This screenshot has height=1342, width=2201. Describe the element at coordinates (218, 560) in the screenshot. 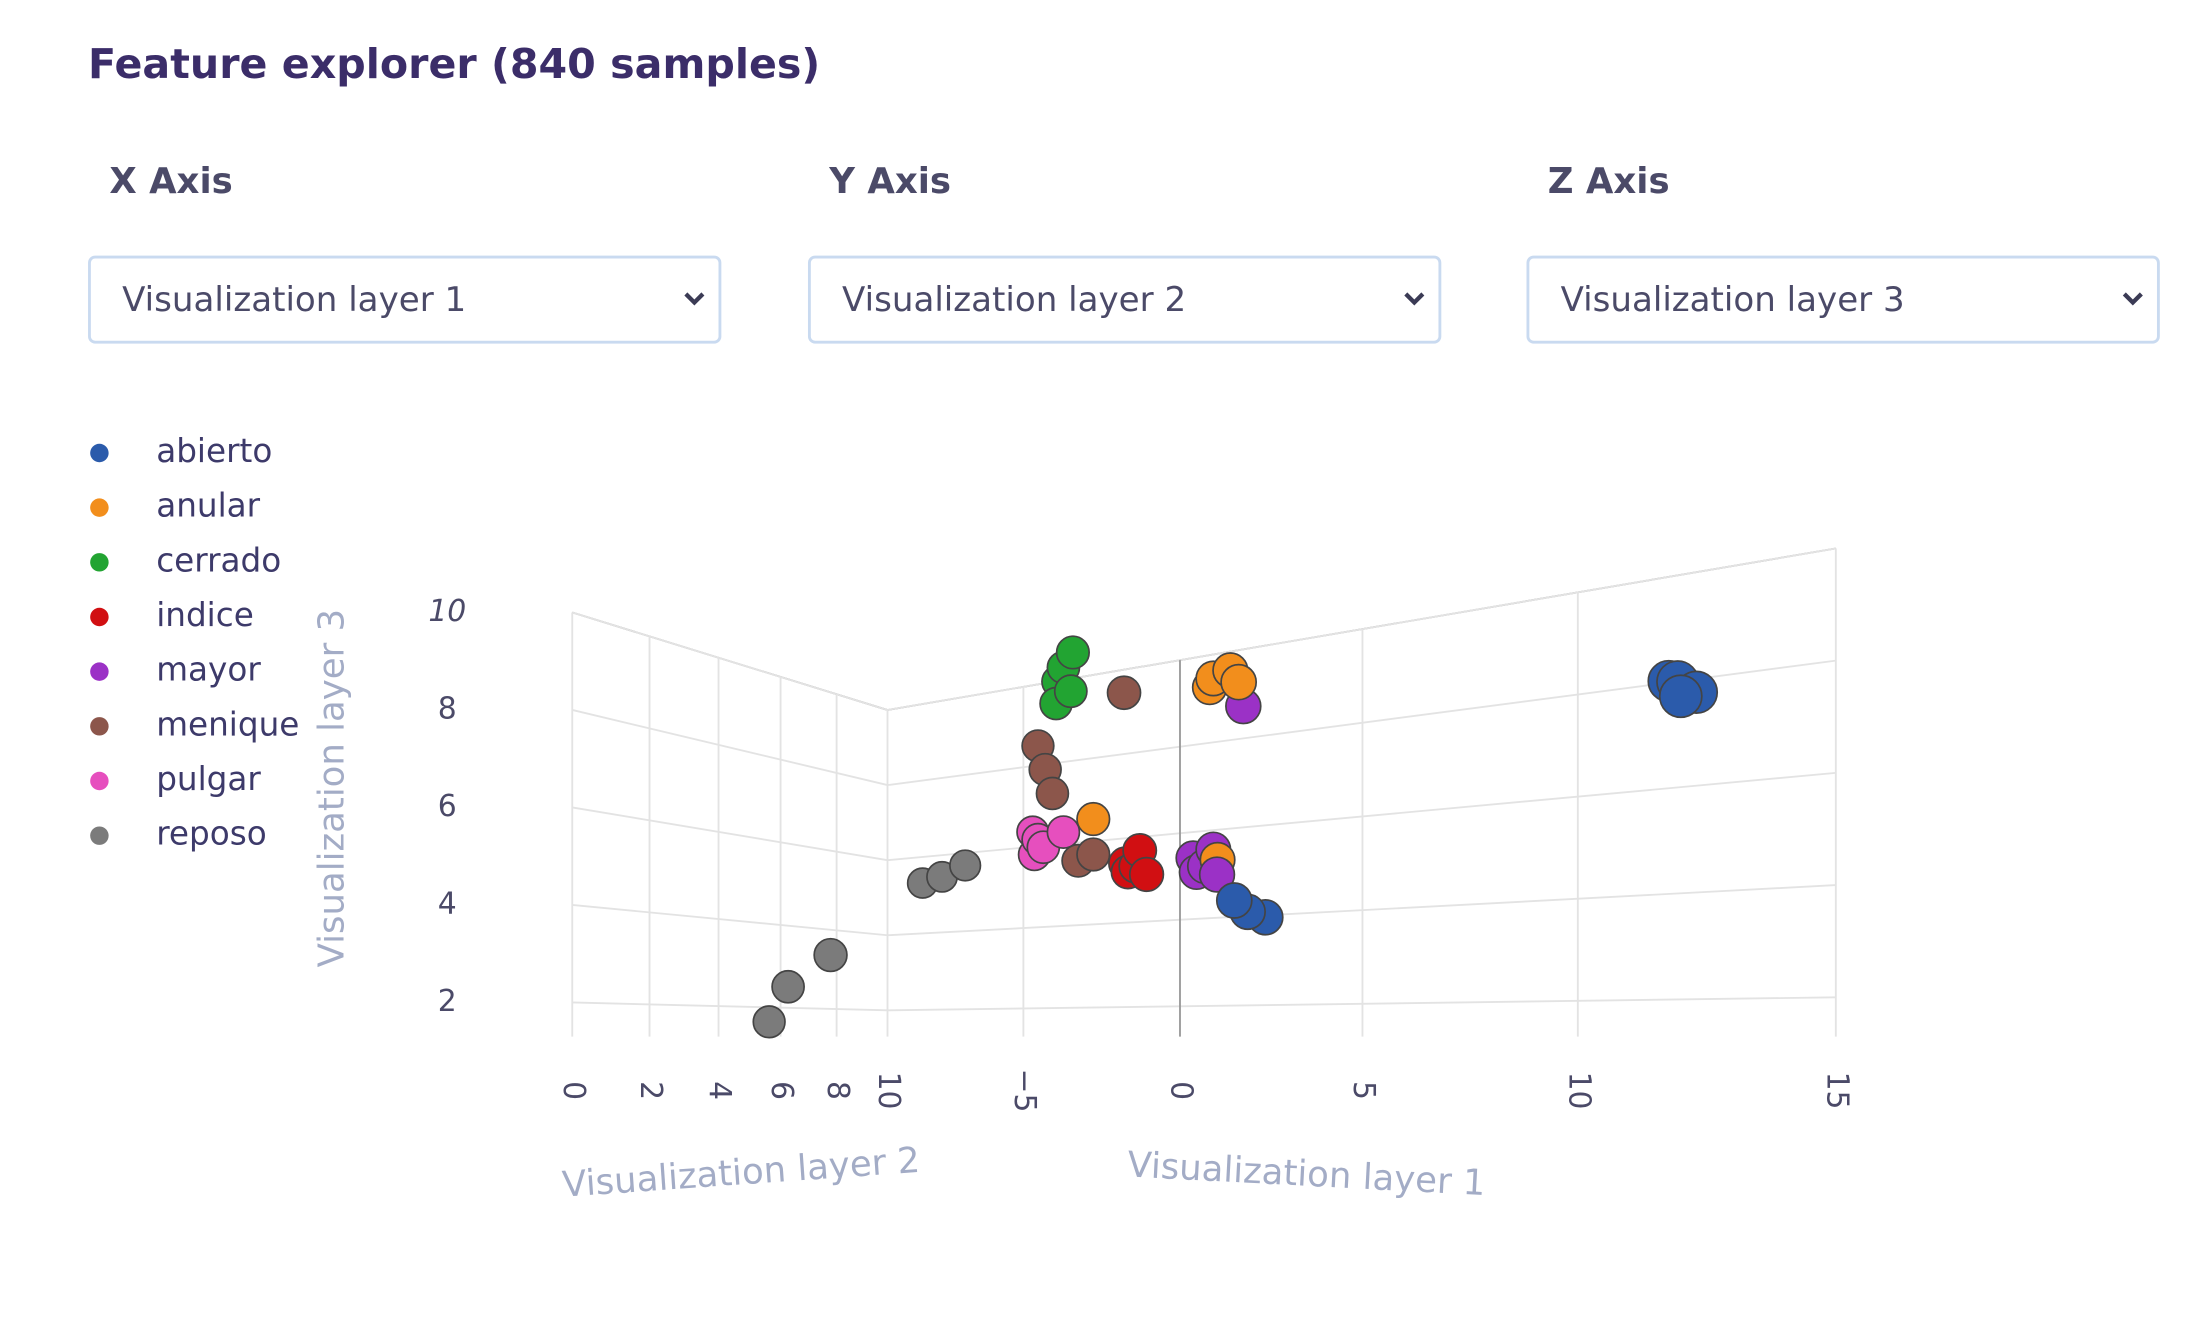

I see `legend-label: cerrado` at that location.